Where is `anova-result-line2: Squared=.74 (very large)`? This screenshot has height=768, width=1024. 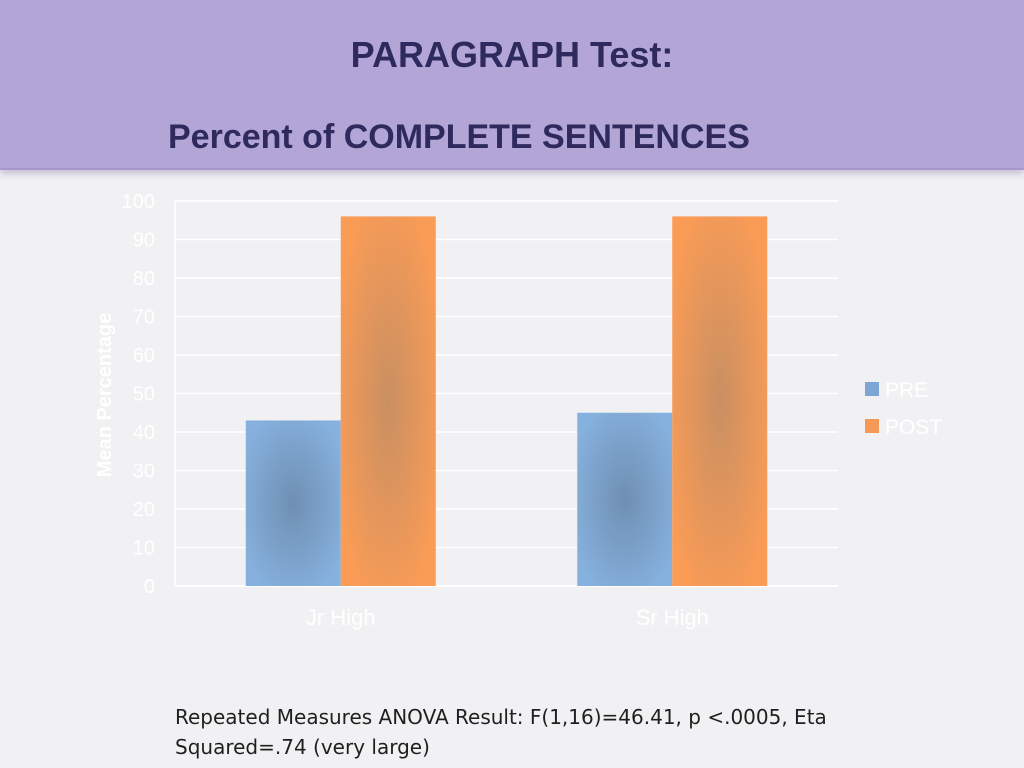
anova-result-line2: Squared=.74 (very large) is located at coordinates (302, 747).